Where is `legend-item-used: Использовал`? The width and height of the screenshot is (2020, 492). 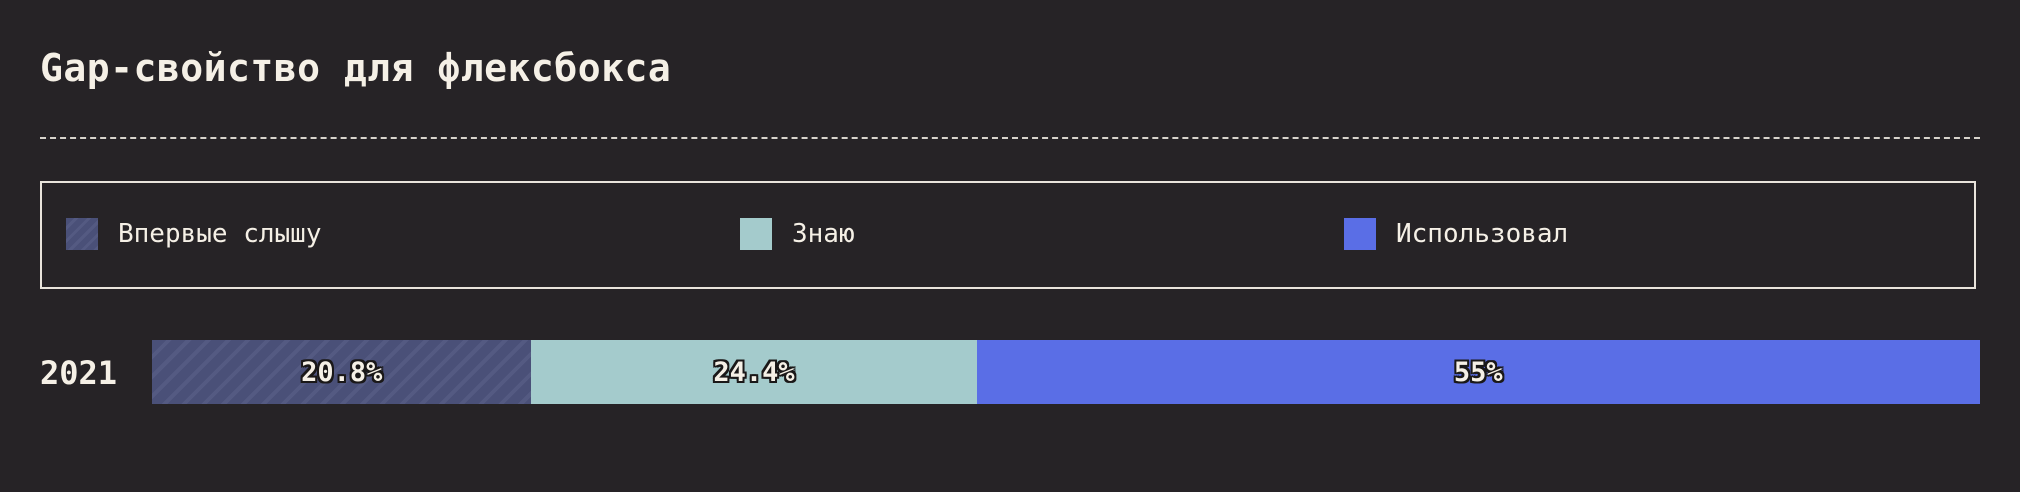
legend-item-used: Использовал is located at coordinates (1456, 234).